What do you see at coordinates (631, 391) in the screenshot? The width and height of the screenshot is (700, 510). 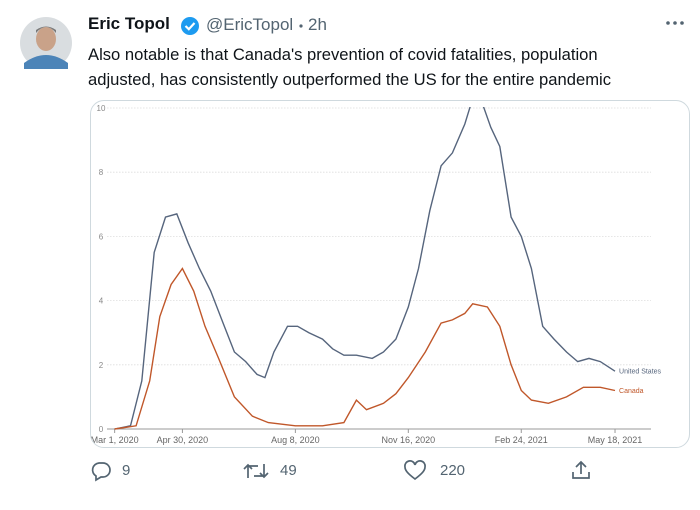 I see `series-label: Canada` at bounding box center [631, 391].